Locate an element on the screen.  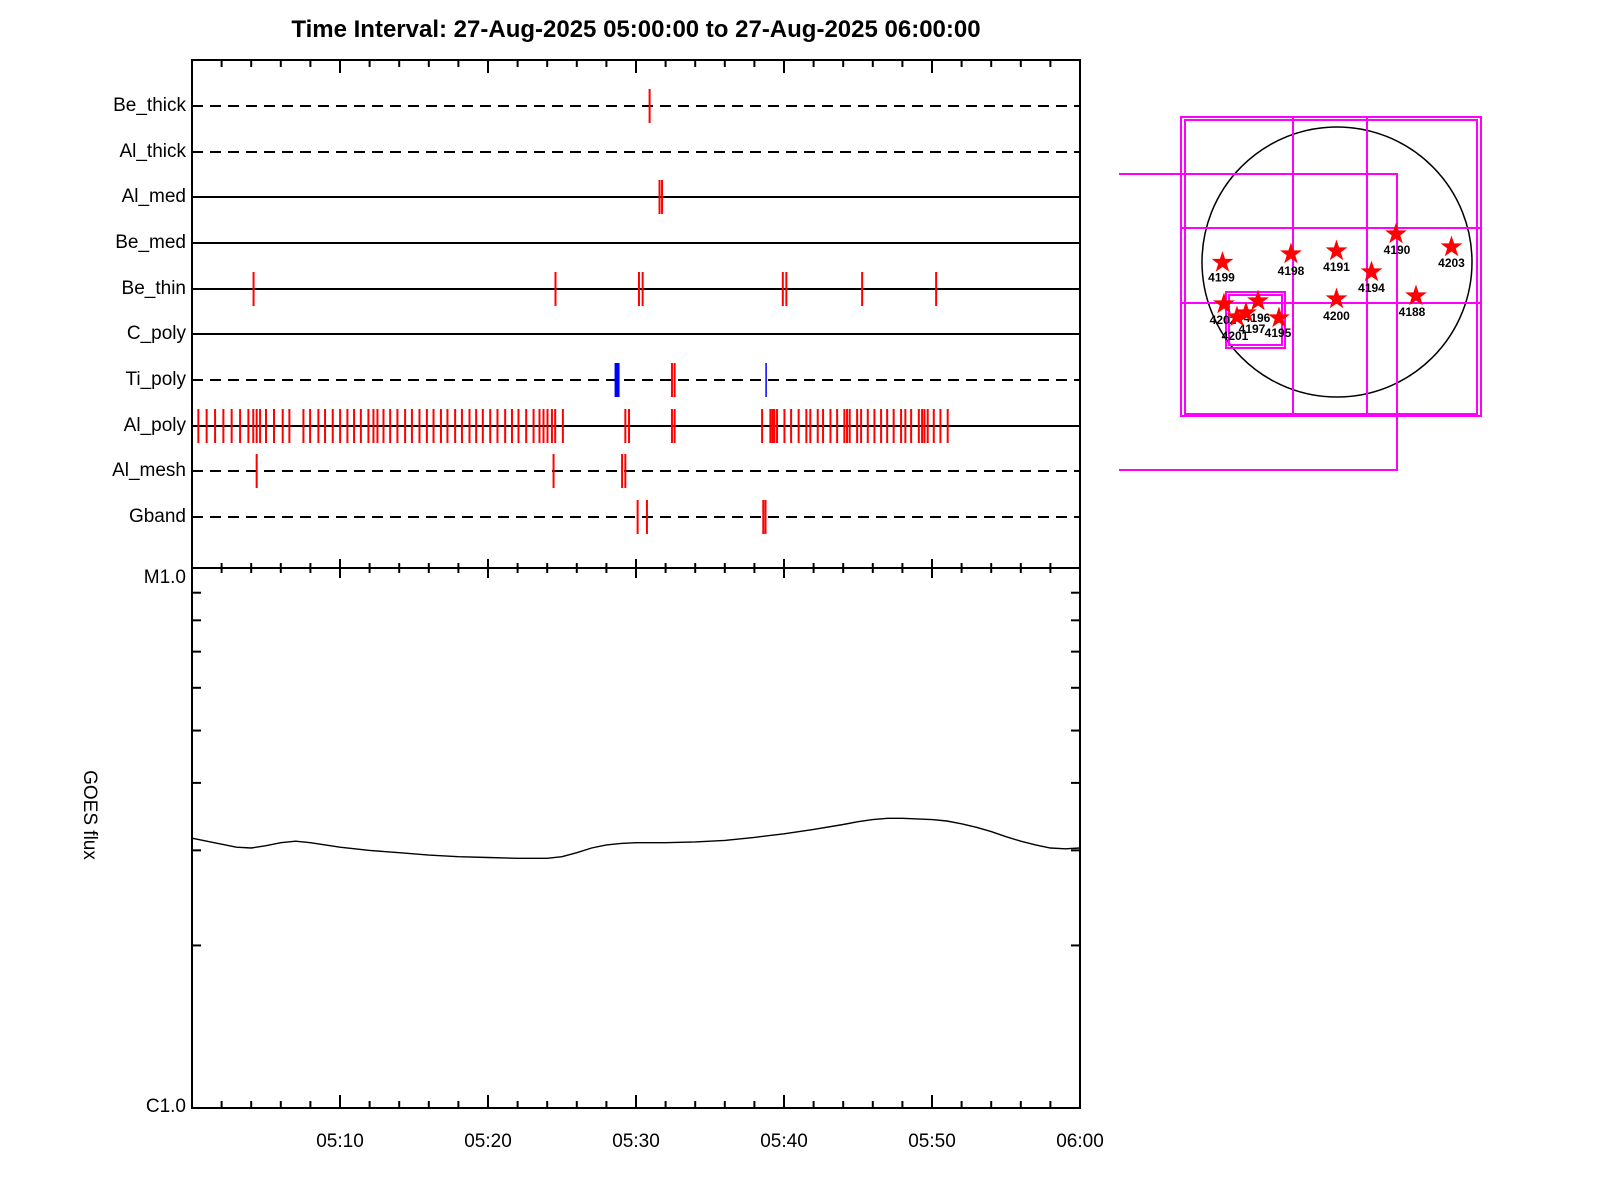
row-label-al-thick: Al_thick is located at coordinates (152, 151).